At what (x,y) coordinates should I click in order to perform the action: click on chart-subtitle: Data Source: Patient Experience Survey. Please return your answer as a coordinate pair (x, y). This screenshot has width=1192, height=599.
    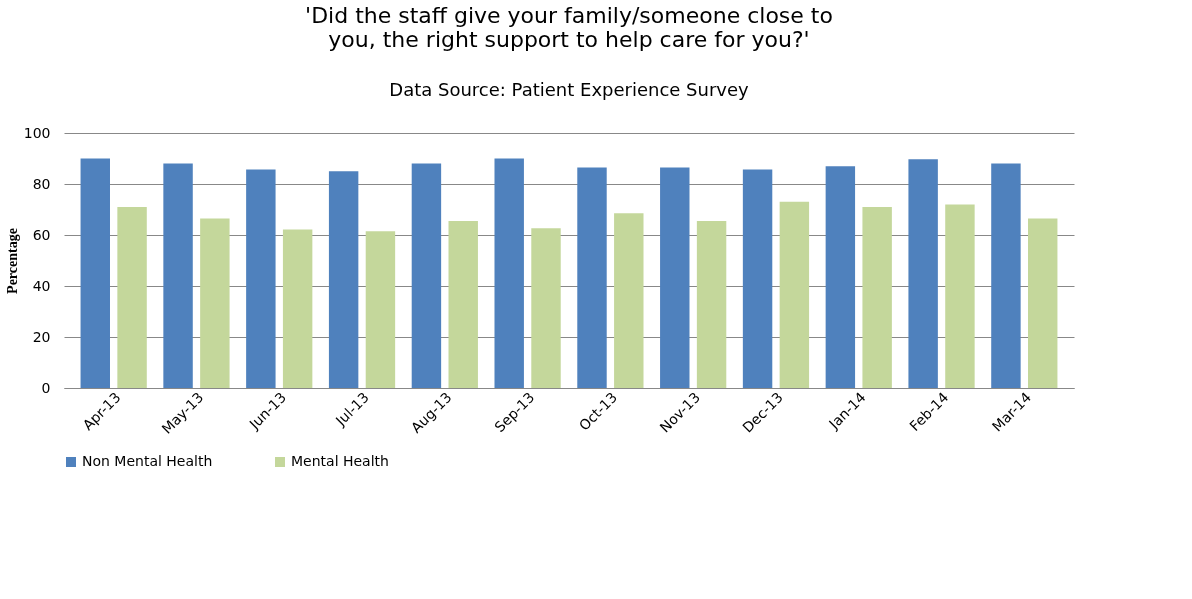
    Looking at the image, I should click on (569, 89).